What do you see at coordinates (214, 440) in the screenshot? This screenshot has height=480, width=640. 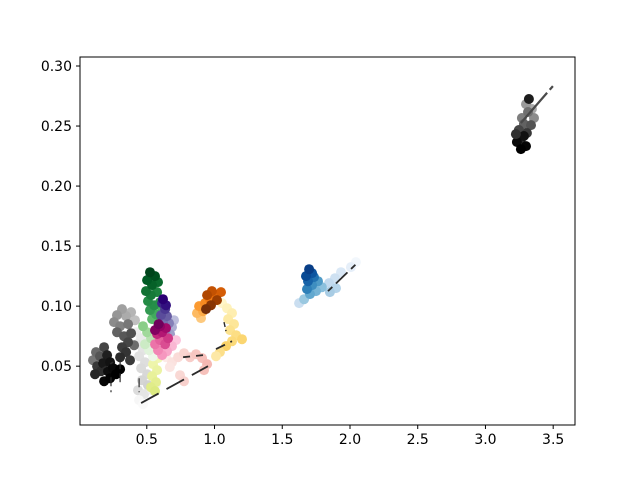 I see `x-tick-label: 1.0` at bounding box center [214, 440].